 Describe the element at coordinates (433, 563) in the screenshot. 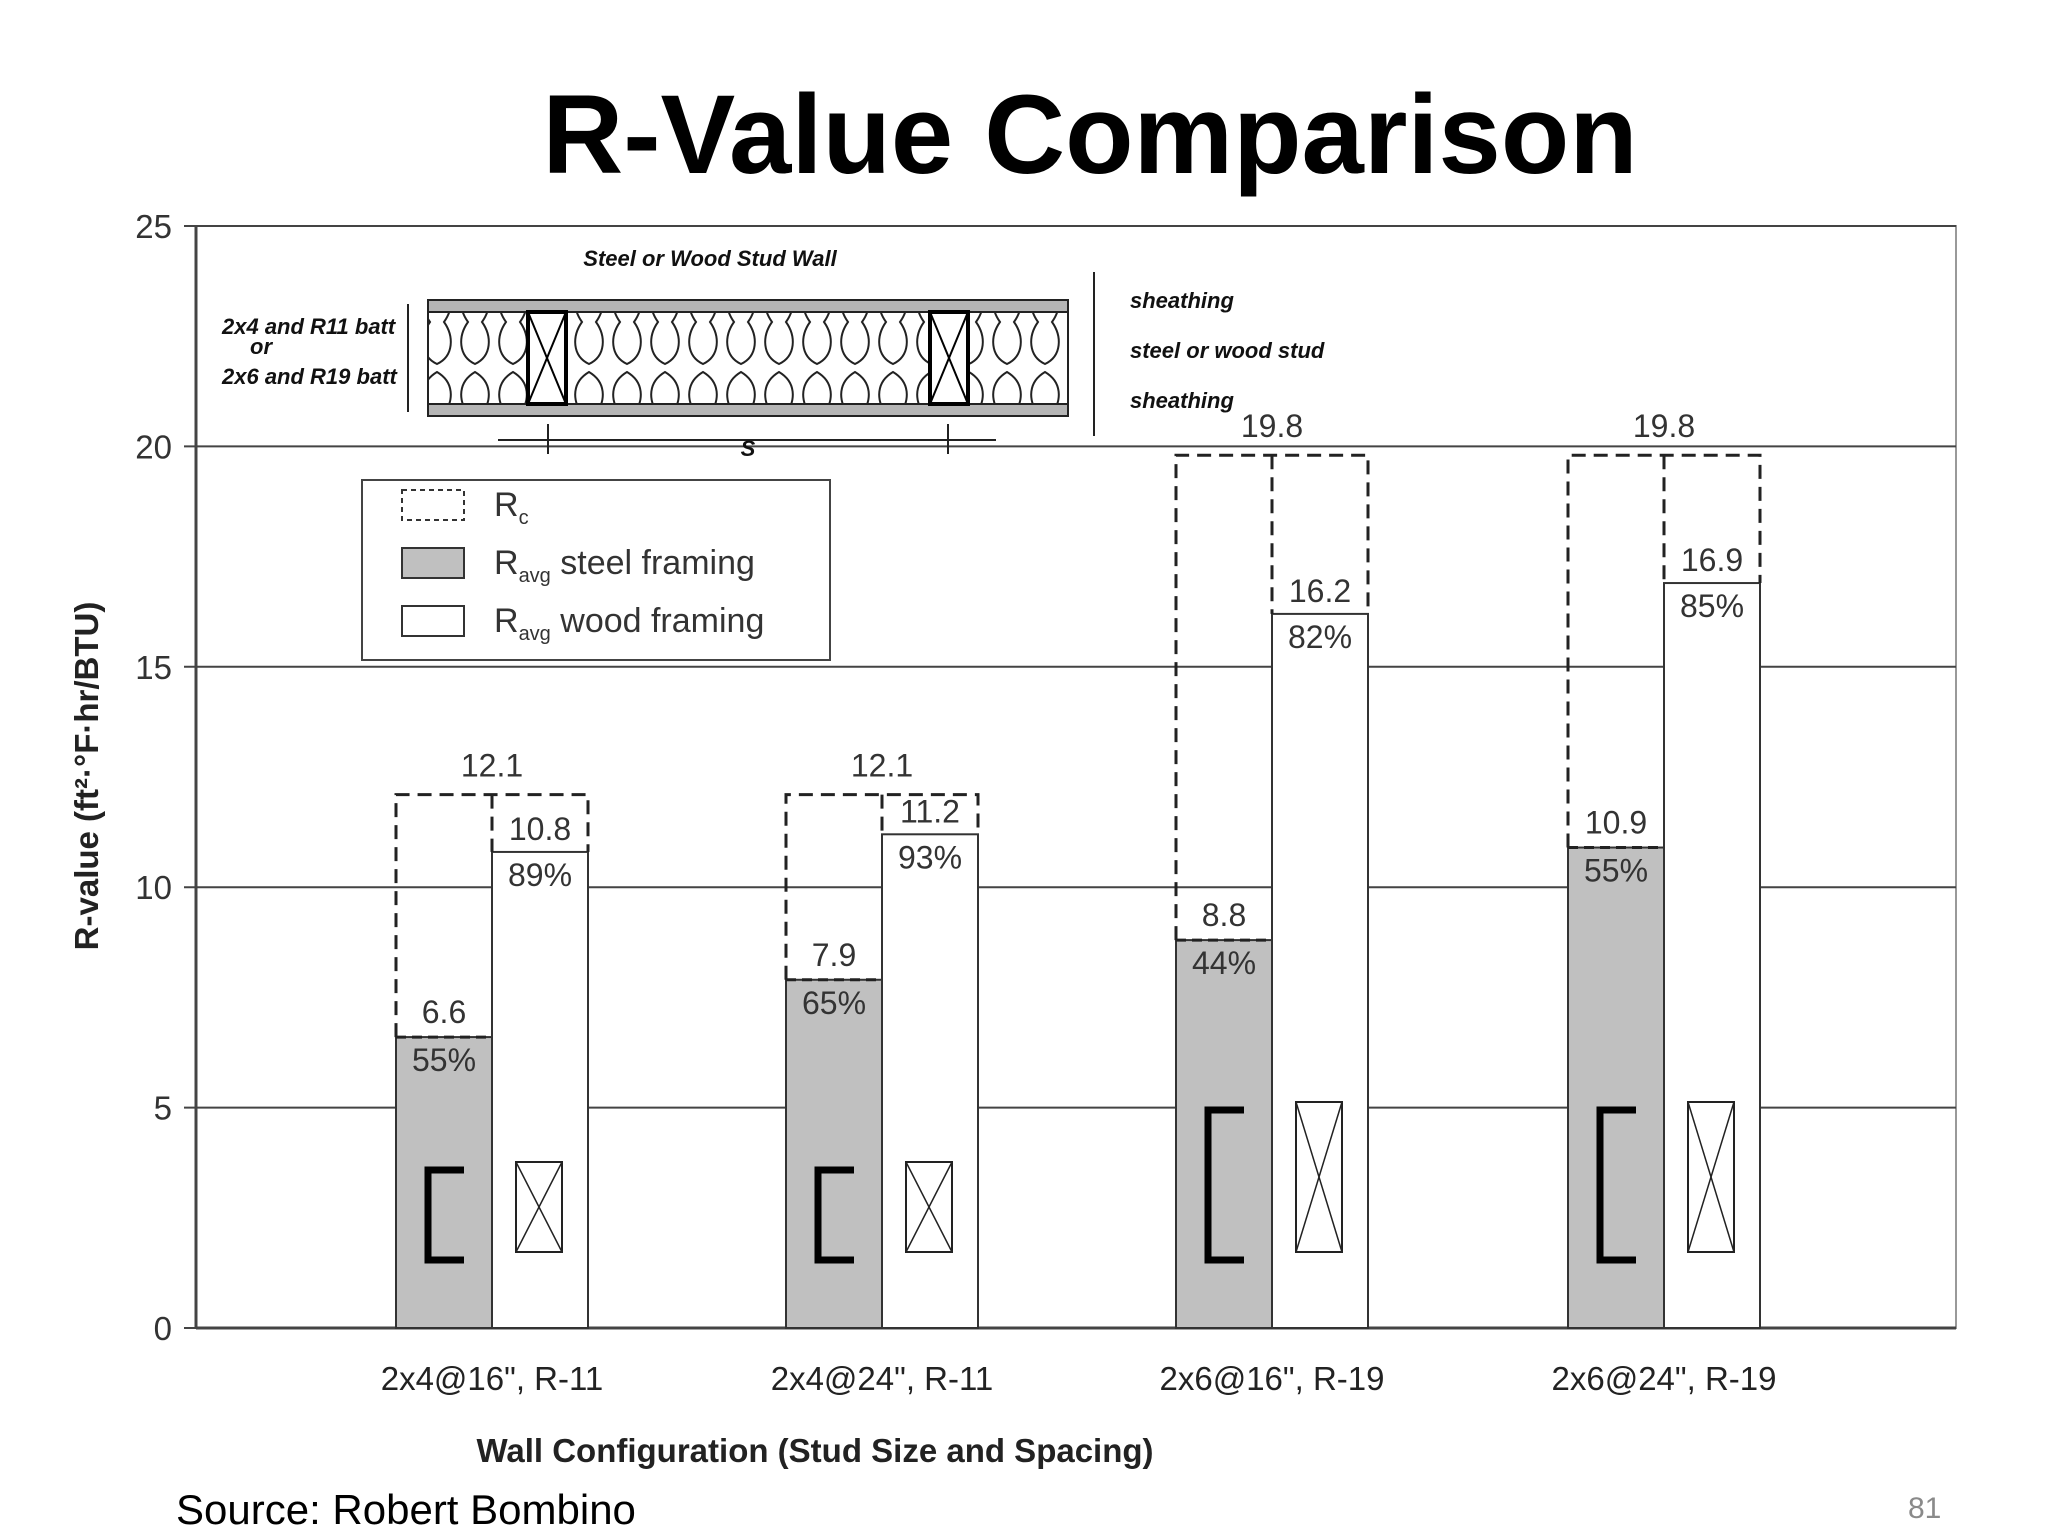

I see `legend-swatch-steel` at that location.